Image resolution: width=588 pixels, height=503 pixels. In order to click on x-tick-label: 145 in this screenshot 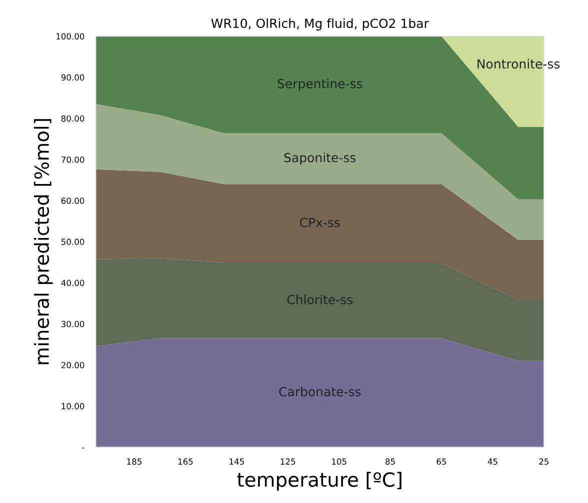, I will do `click(237, 461)`.